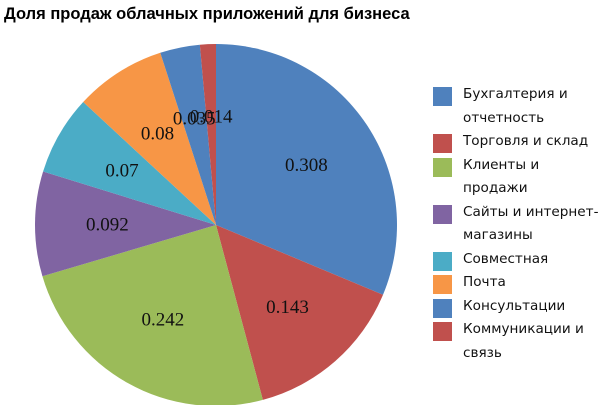  Describe the element at coordinates (194, 119) in the screenshot. I see `data-label: 0.035` at that location.